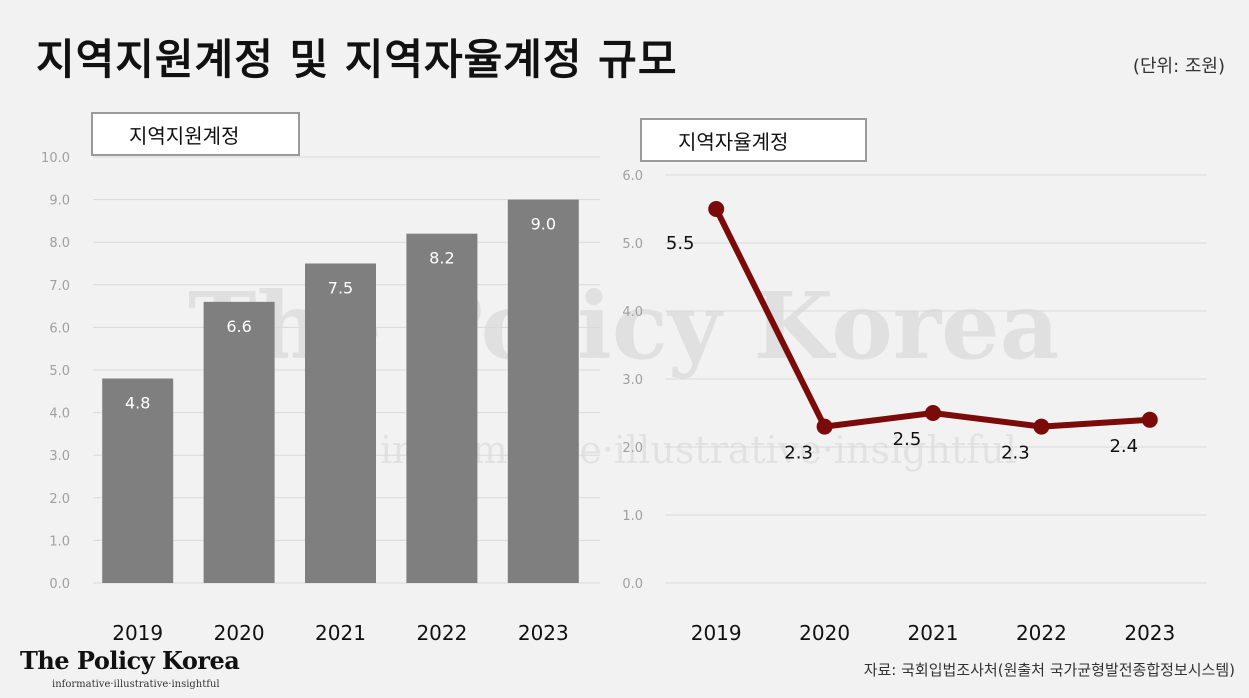 This screenshot has height=698, width=1249. I want to click on bar-chart-title: 지역지원계정, so click(195, 134).